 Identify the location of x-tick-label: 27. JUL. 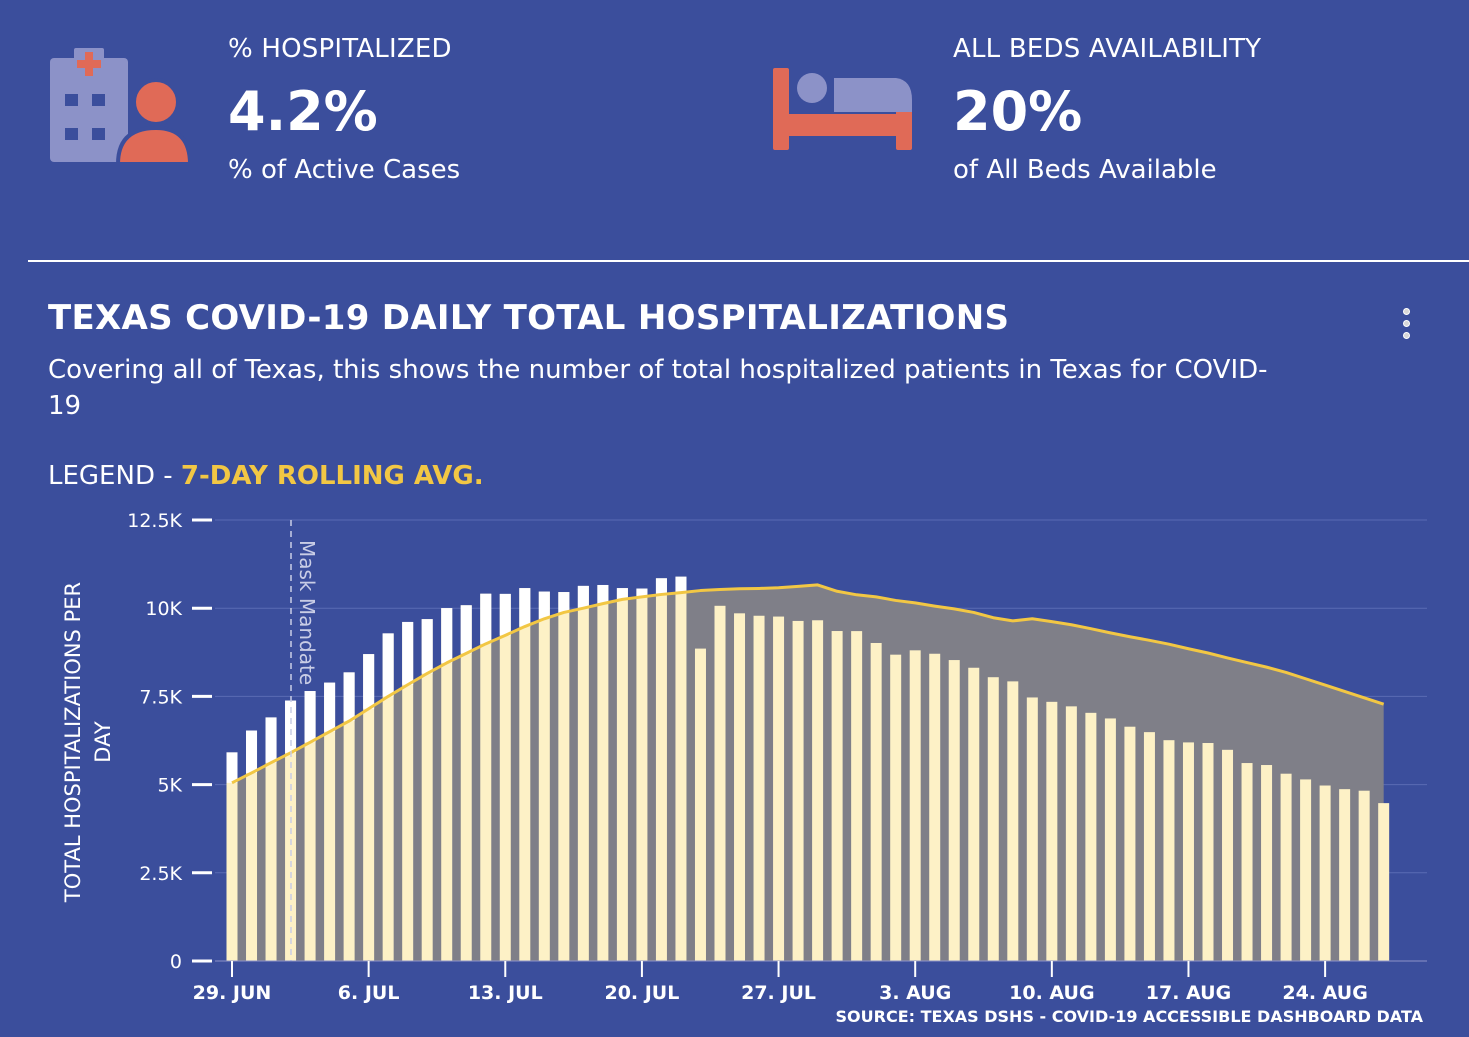
(778, 993).